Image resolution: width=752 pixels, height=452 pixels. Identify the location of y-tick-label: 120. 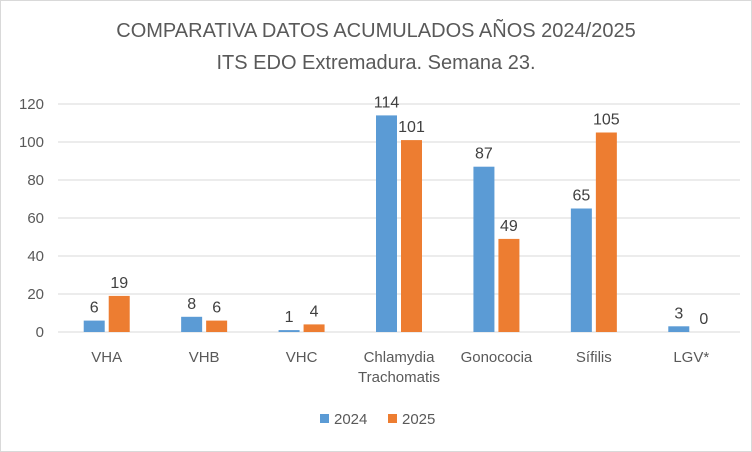
(31, 104).